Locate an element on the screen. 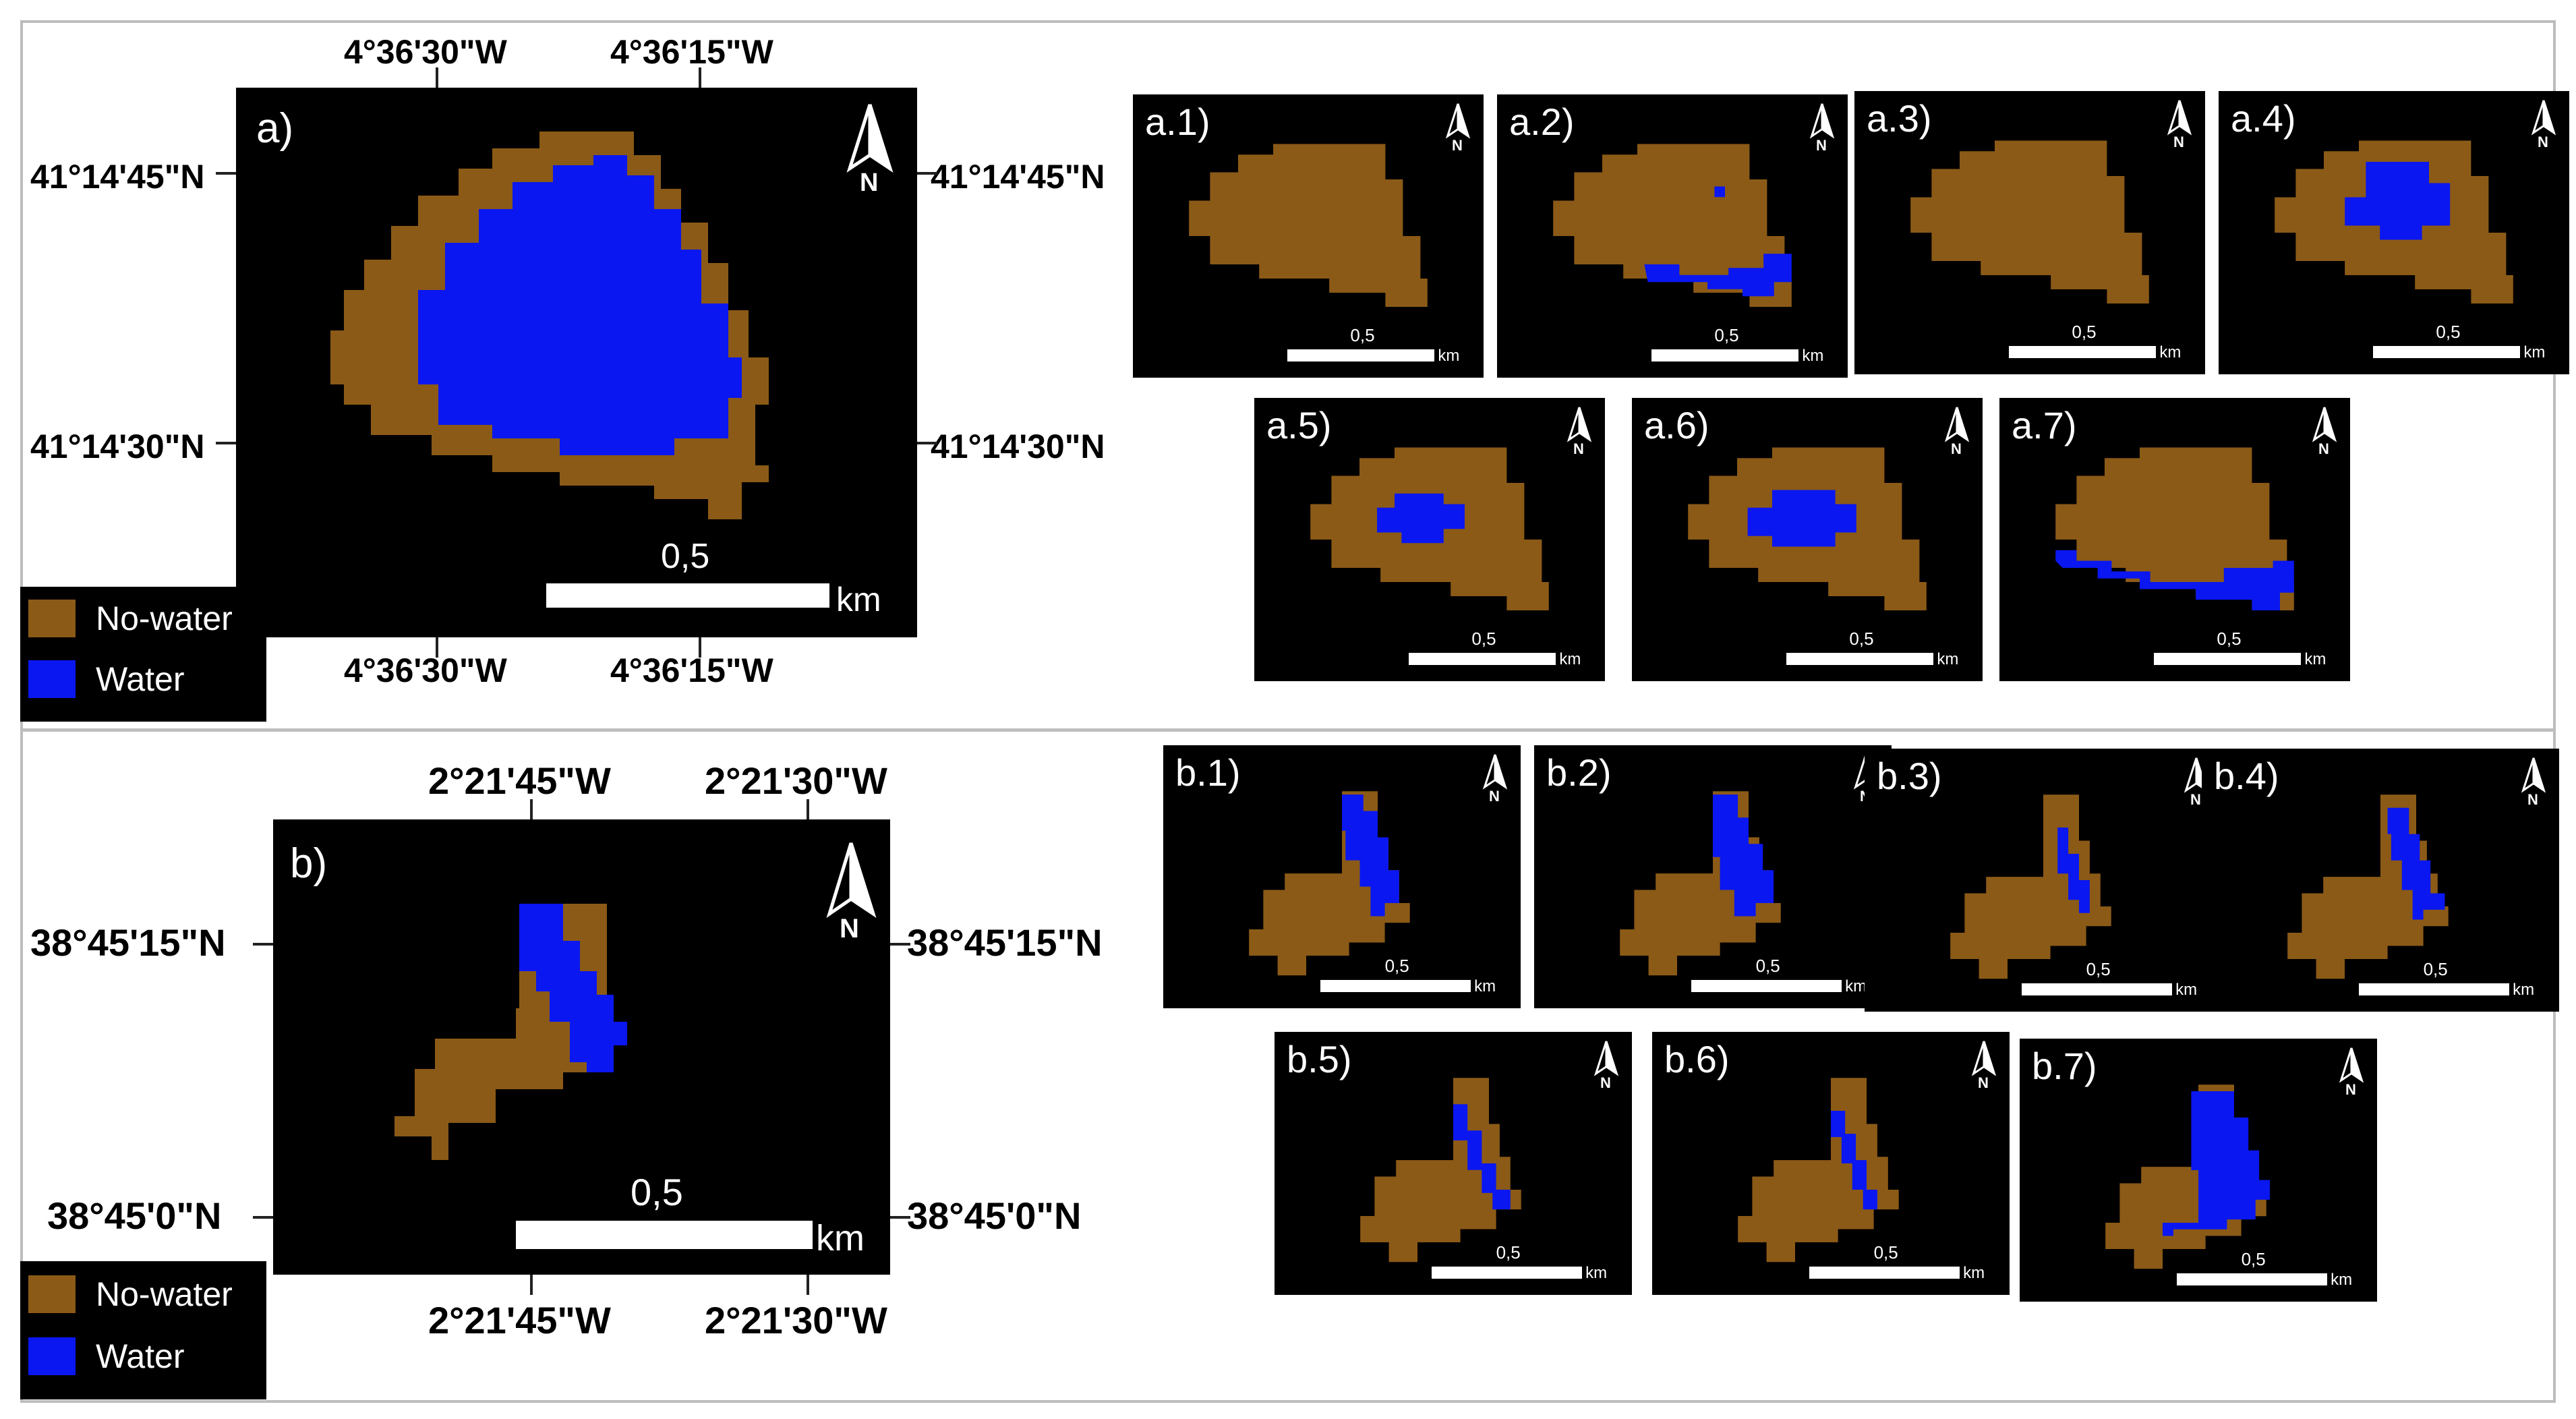 The height and width of the screenshot is (1419, 2576). thumbnail-label: b.5) is located at coordinates (1320, 1059).